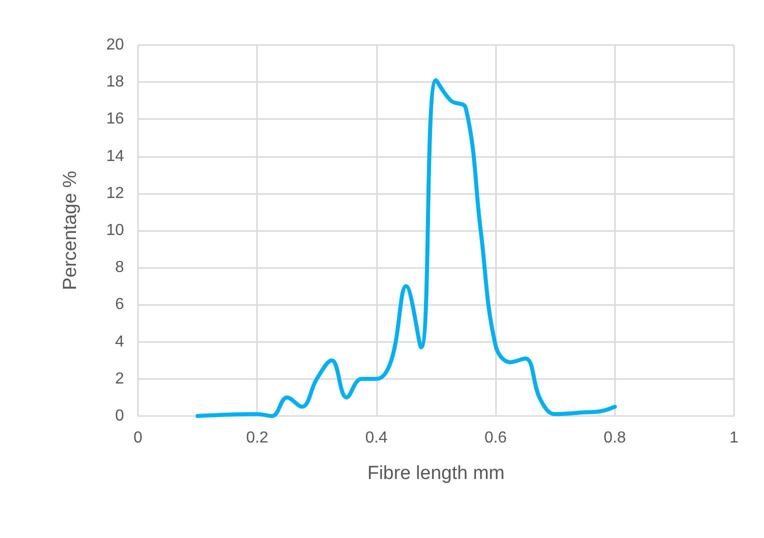 The width and height of the screenshot is (764, 538). Describe the element at coordinates (119, 305) in the screenshot. I see `y-tick-label: 6` at that location.